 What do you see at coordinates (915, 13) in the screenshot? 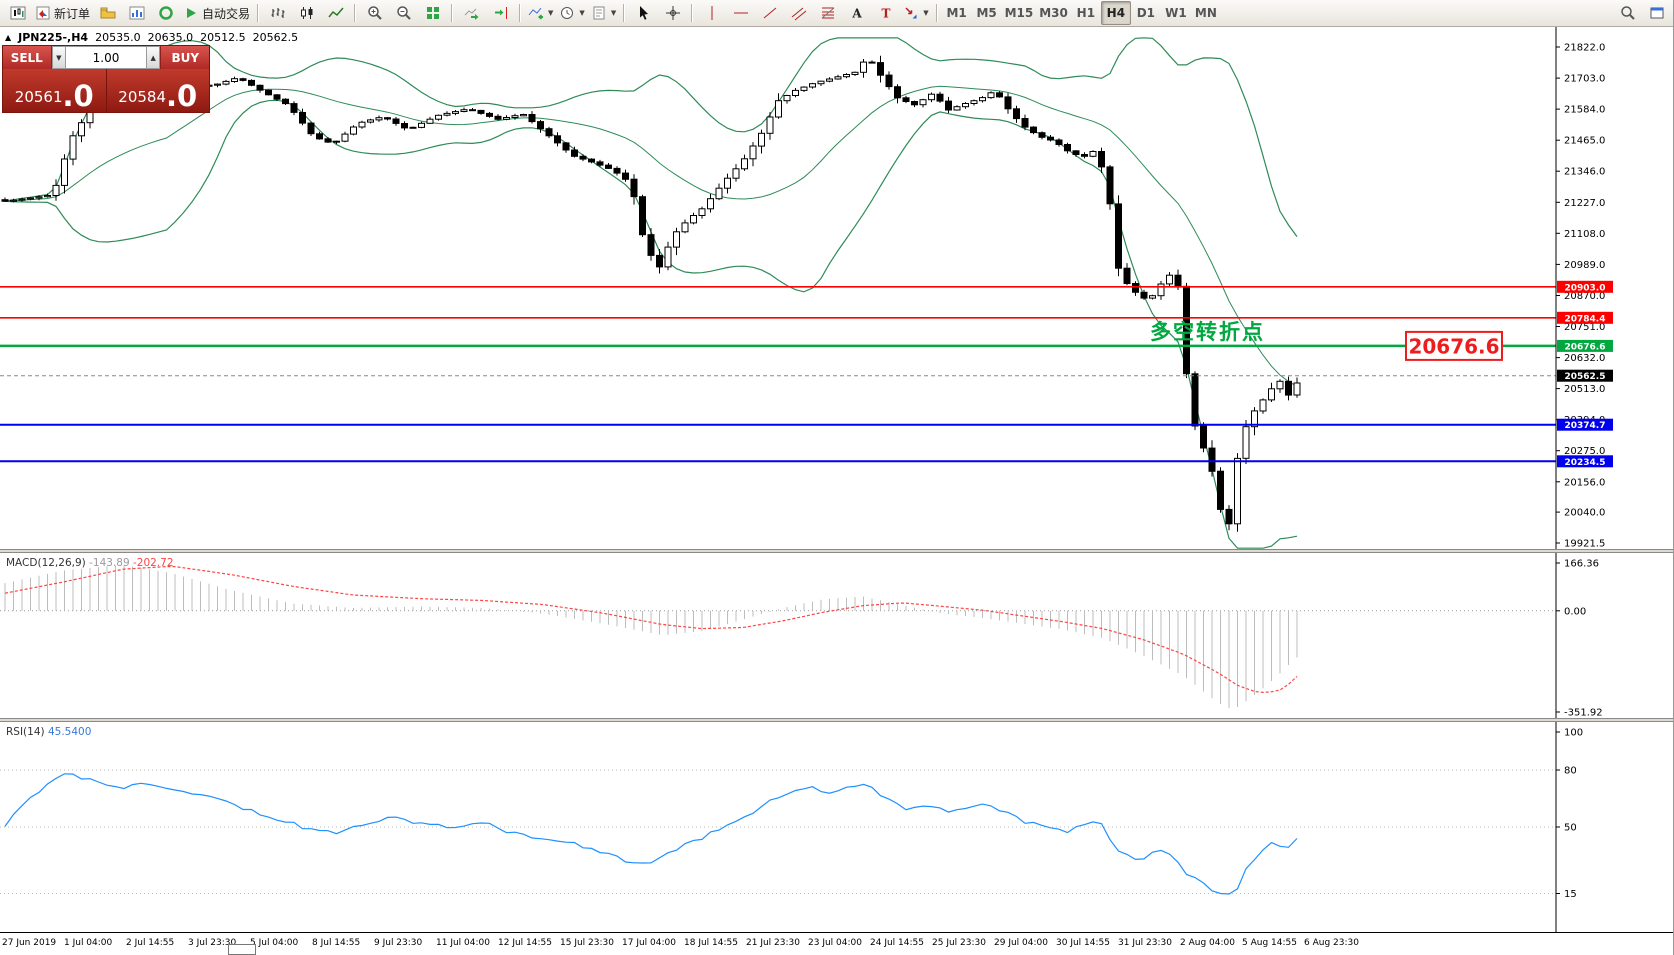
I see `arrows-button: ▼` at bounding box center [915, 13].